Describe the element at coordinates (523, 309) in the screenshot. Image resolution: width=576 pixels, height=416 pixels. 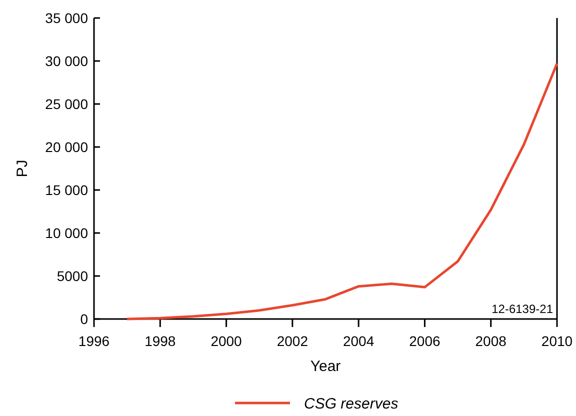
I see `annotation: 12-6139-21` at that location.